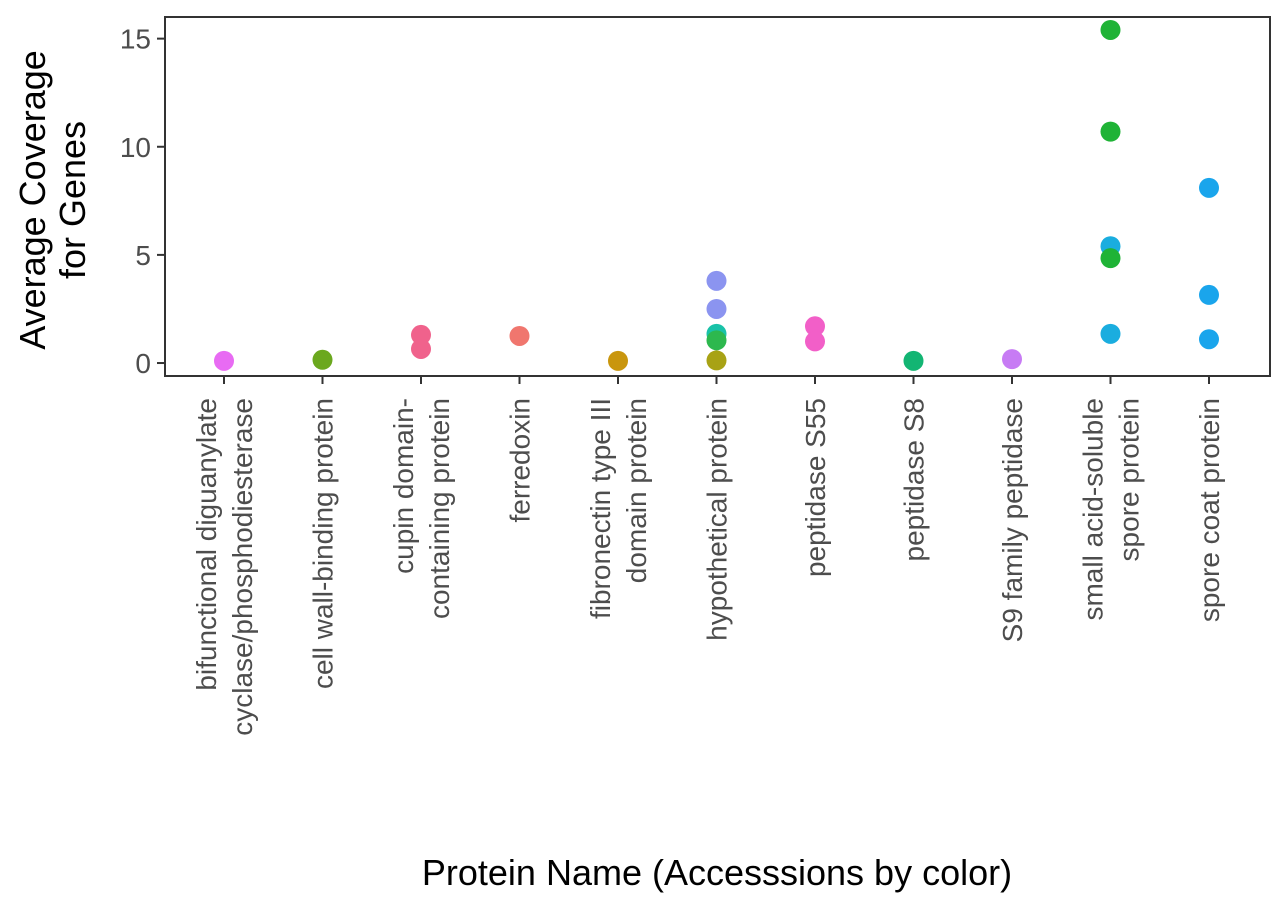 The height and width of the screenshot is (907, 1280). I want to click on x-axis-title: Protein Name (Accesssions by color), so click(717, 872).